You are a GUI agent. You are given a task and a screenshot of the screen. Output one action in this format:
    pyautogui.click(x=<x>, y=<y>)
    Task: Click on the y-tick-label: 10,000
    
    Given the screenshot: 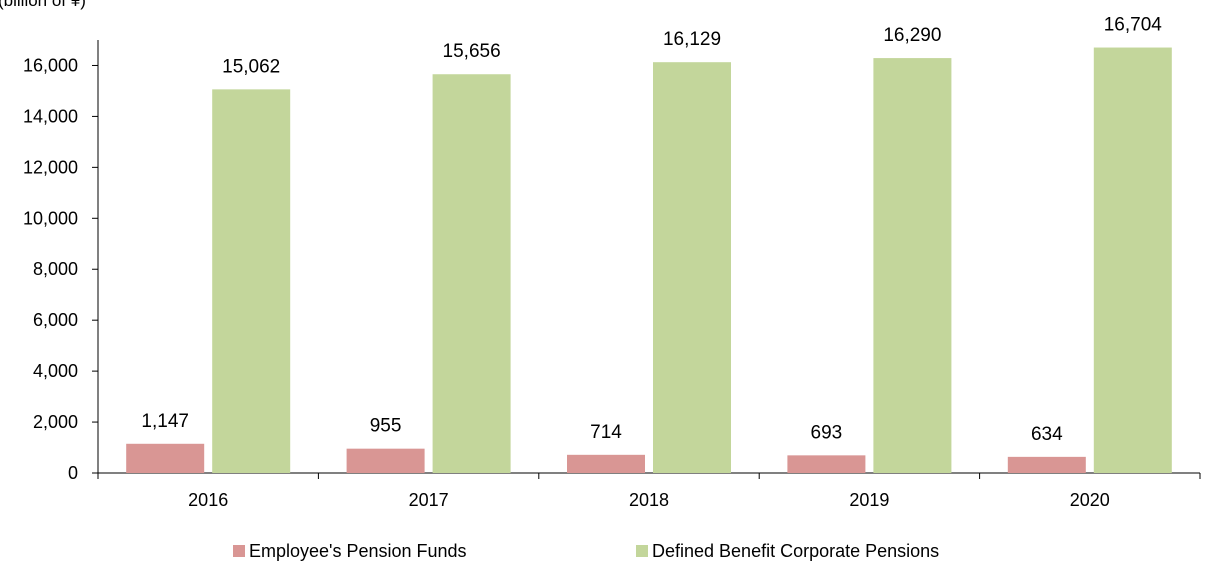 What is the action you would take?
    pyautogui.click(x=50, y=218)
    